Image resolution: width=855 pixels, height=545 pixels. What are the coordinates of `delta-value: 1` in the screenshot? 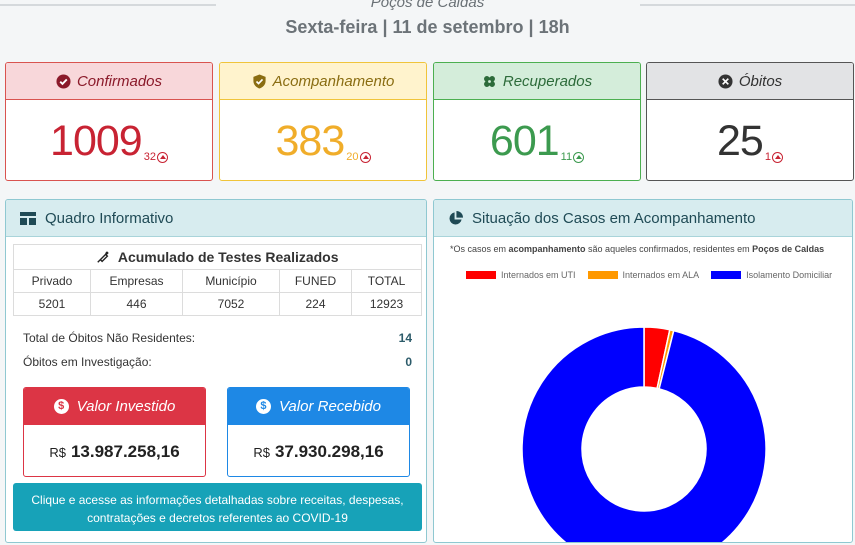 It's located at (767, 157).